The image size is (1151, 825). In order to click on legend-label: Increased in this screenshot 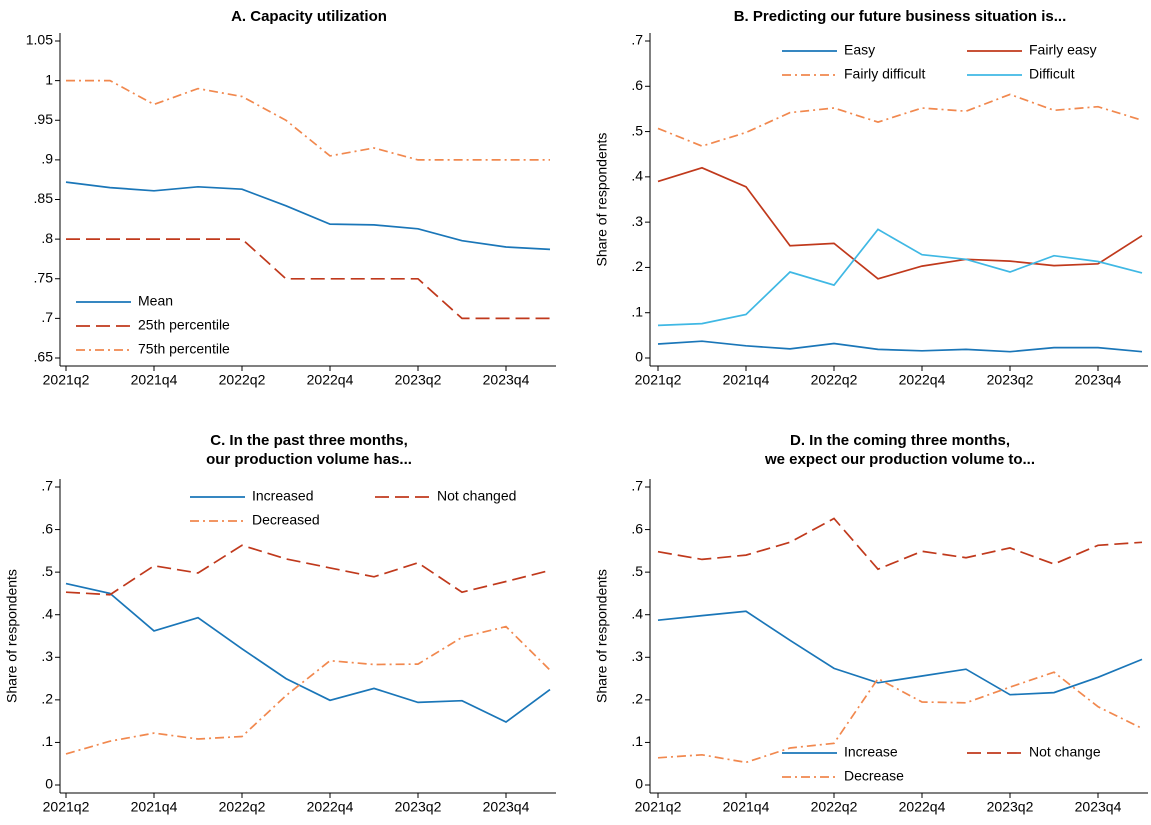, I will do `click(282, 496)`.